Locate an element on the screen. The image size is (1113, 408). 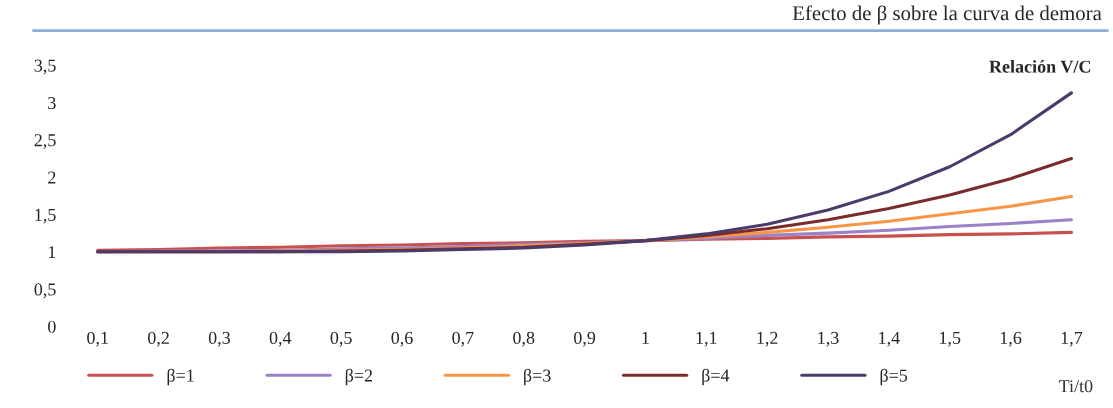
x-tick-label: 0,4 is located at coordinates (280, 339).